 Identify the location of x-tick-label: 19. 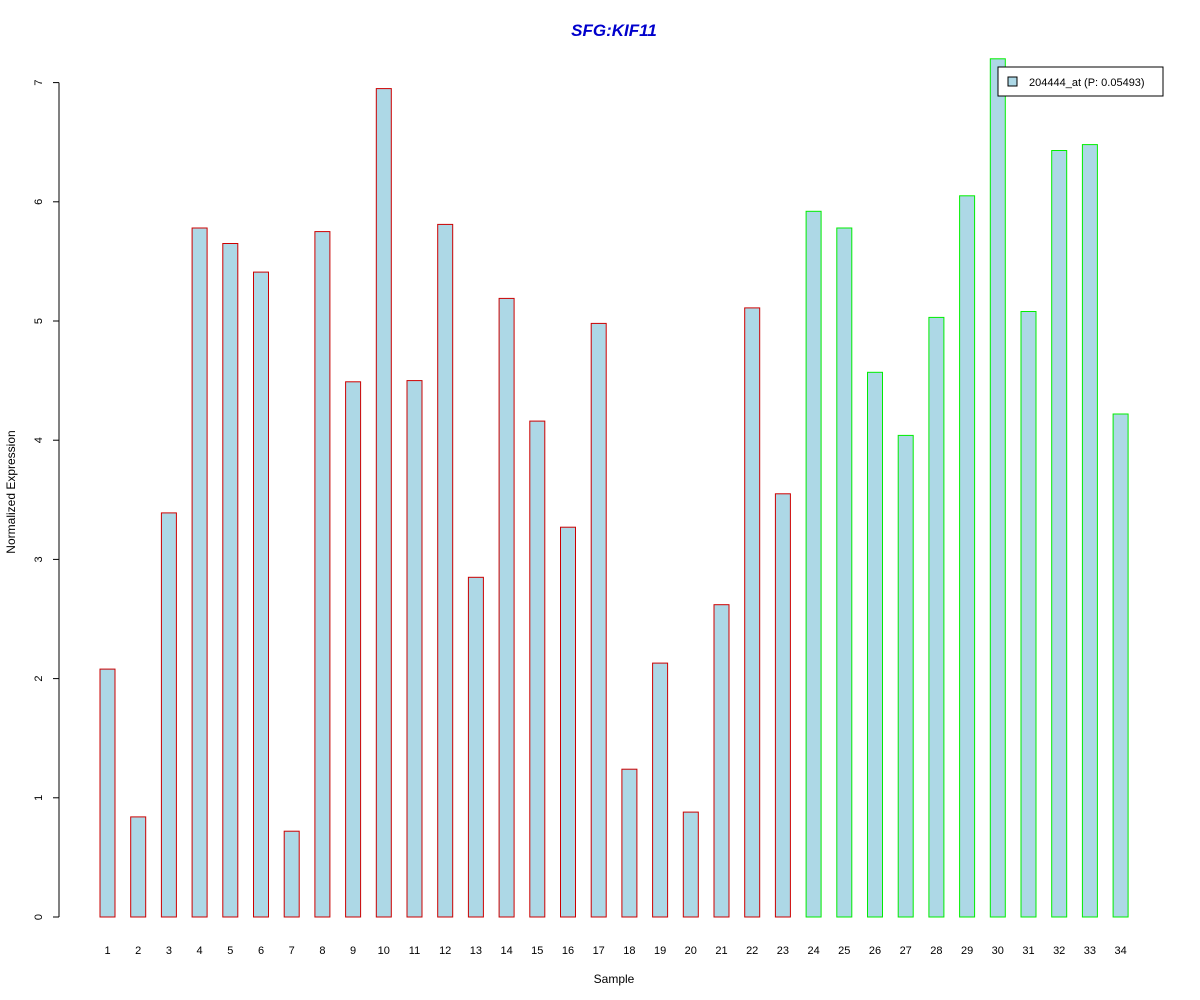
(660, 951).